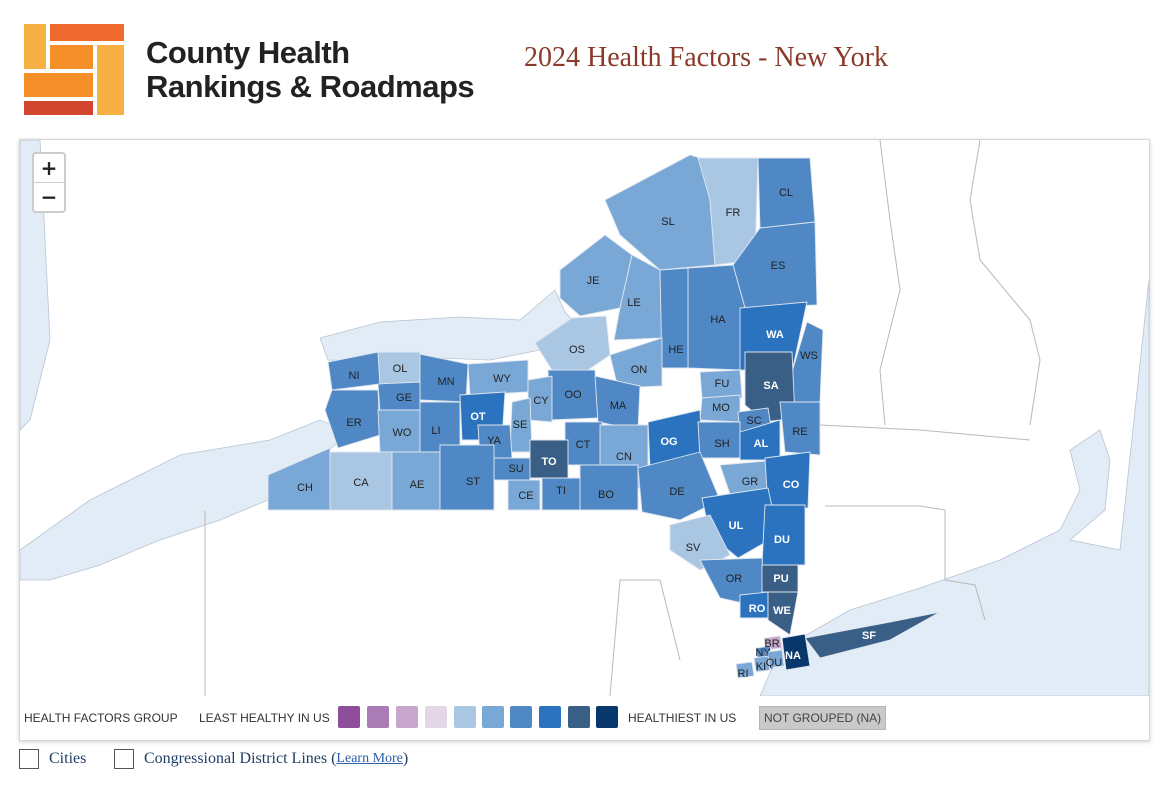 This screenshot has width=1168, height=810. I want to click on county-label-ce: CE, so click(525, 496).